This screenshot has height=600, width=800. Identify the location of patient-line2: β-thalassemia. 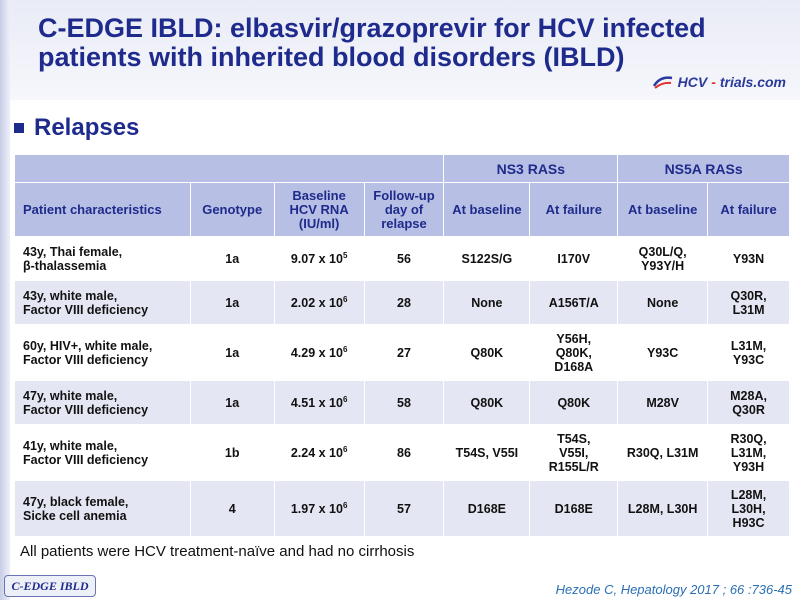
(65, 265).